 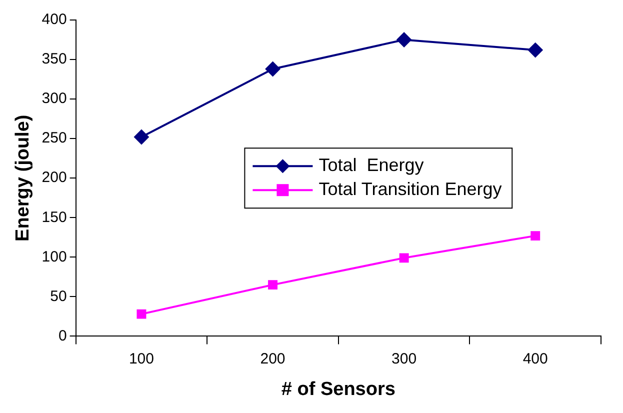 I want to click on y-tick-label: 150, so click(x=54, y=217).